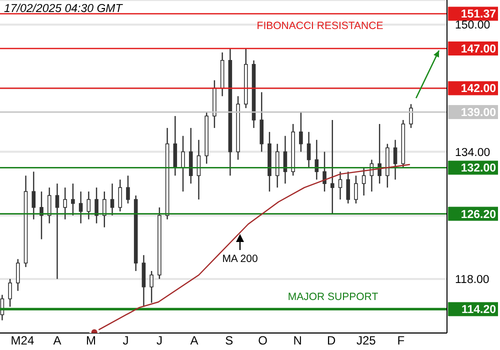  I want to click on ref-line-label: 151.37, so click(478, 14).